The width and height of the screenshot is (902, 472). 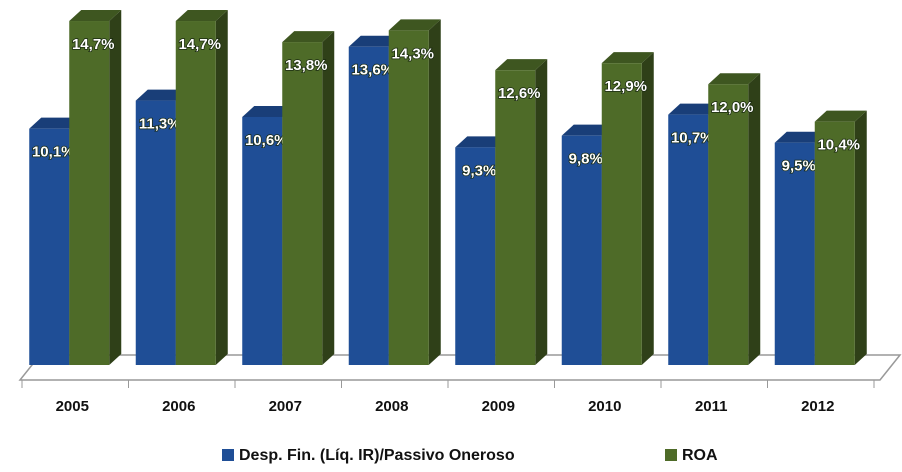 What do you see at coordinates (306, 65) in the screenshot?
I see `value-label: 13,8%` at bounding box center [306, 65].